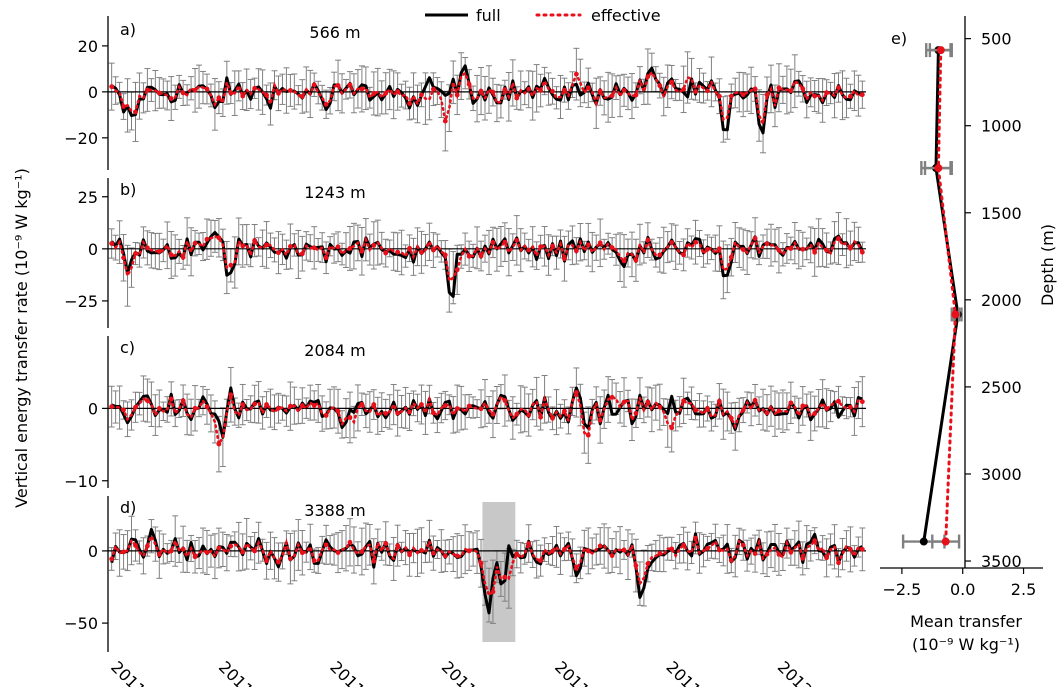 This screenshot has width=1057, height=687. Describe the element at coordinates (88, 46) in the screenshot. I see `y-tick-label: 20` at that location.